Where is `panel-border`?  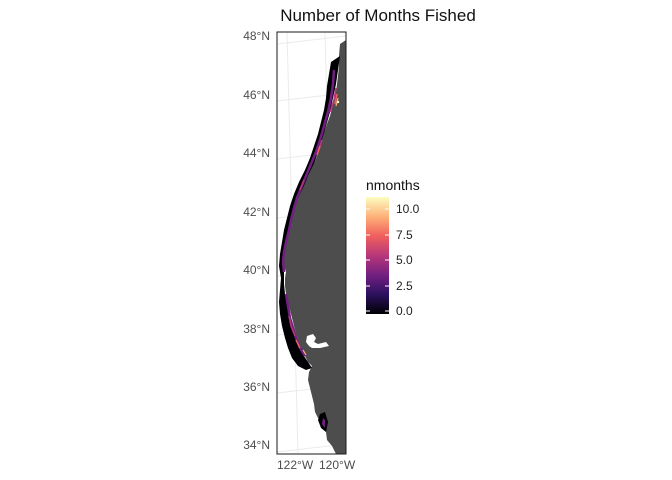
panel-border is located at coordinates (311, 243).